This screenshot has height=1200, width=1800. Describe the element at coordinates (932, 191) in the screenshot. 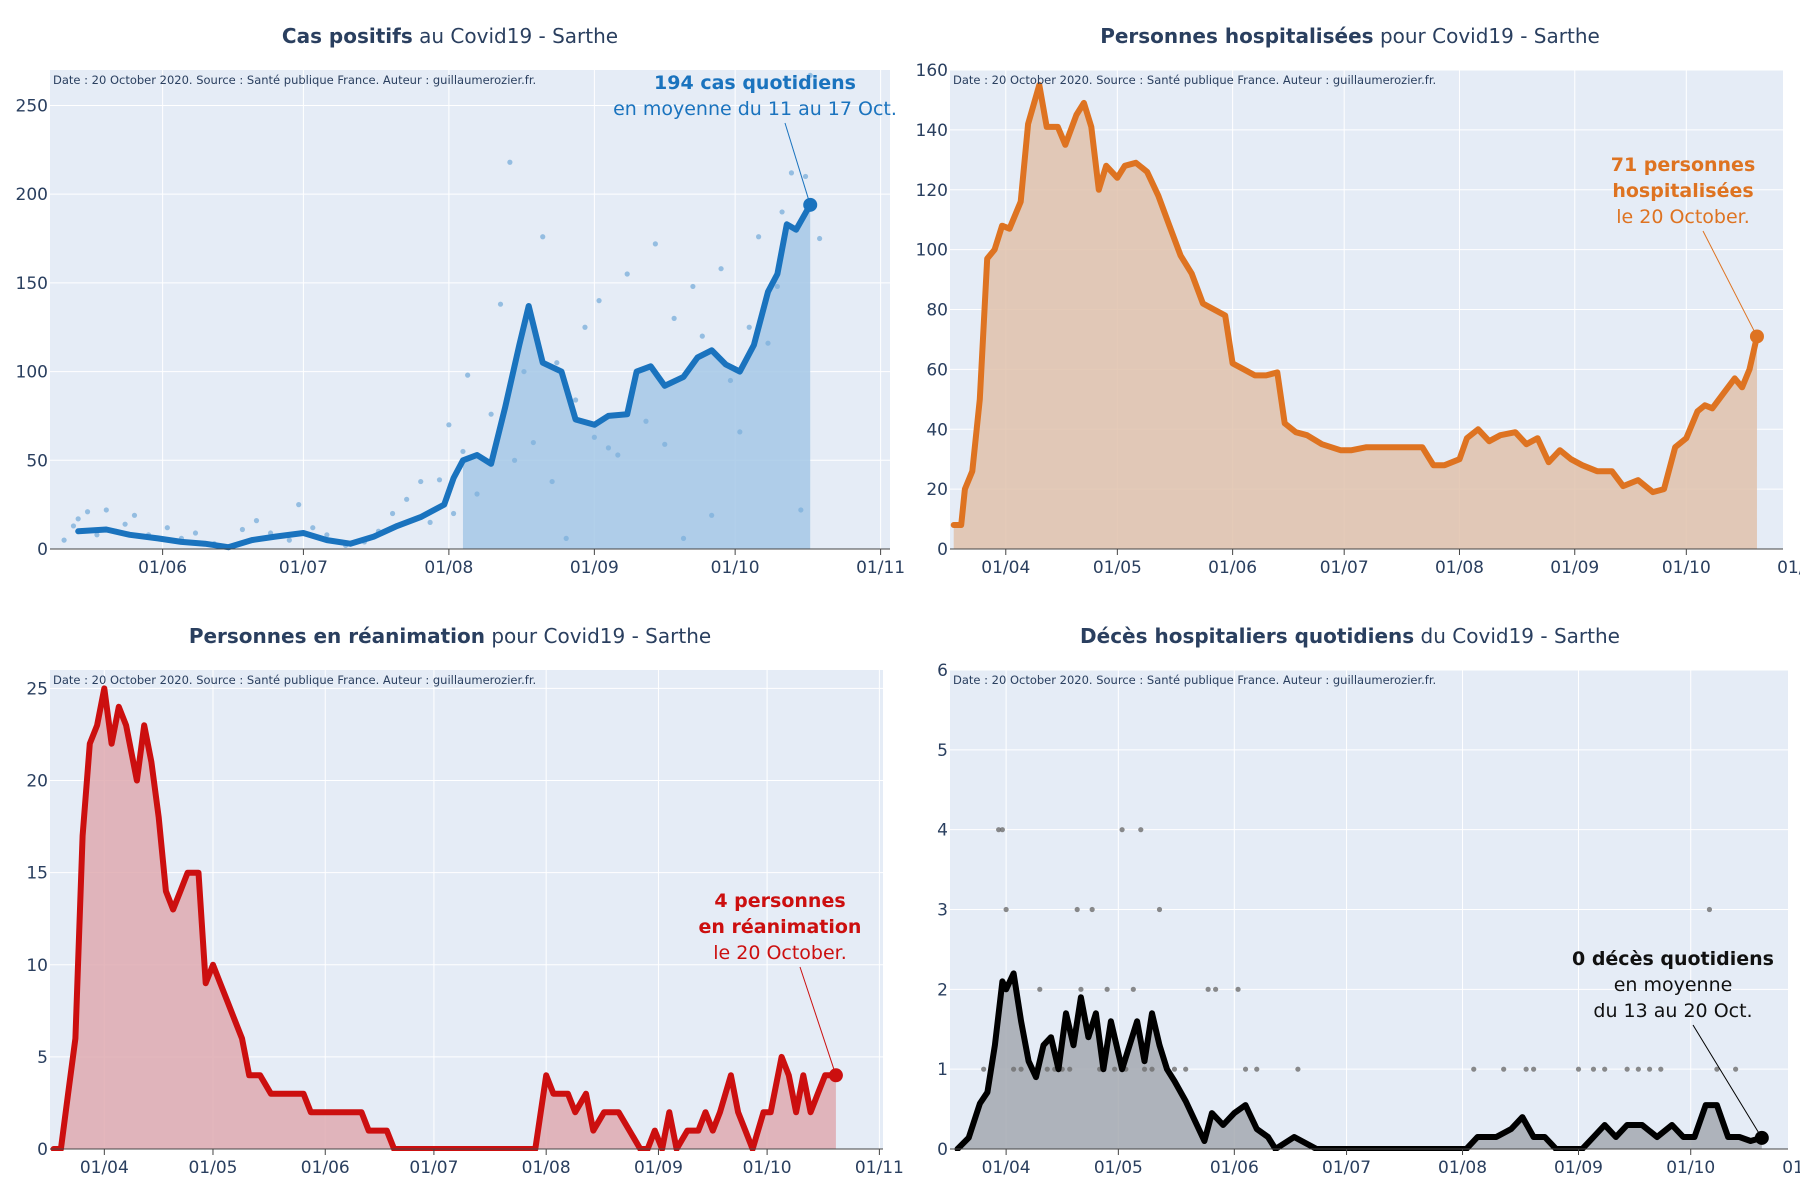

I see `y-tick-label: 120` at that location.